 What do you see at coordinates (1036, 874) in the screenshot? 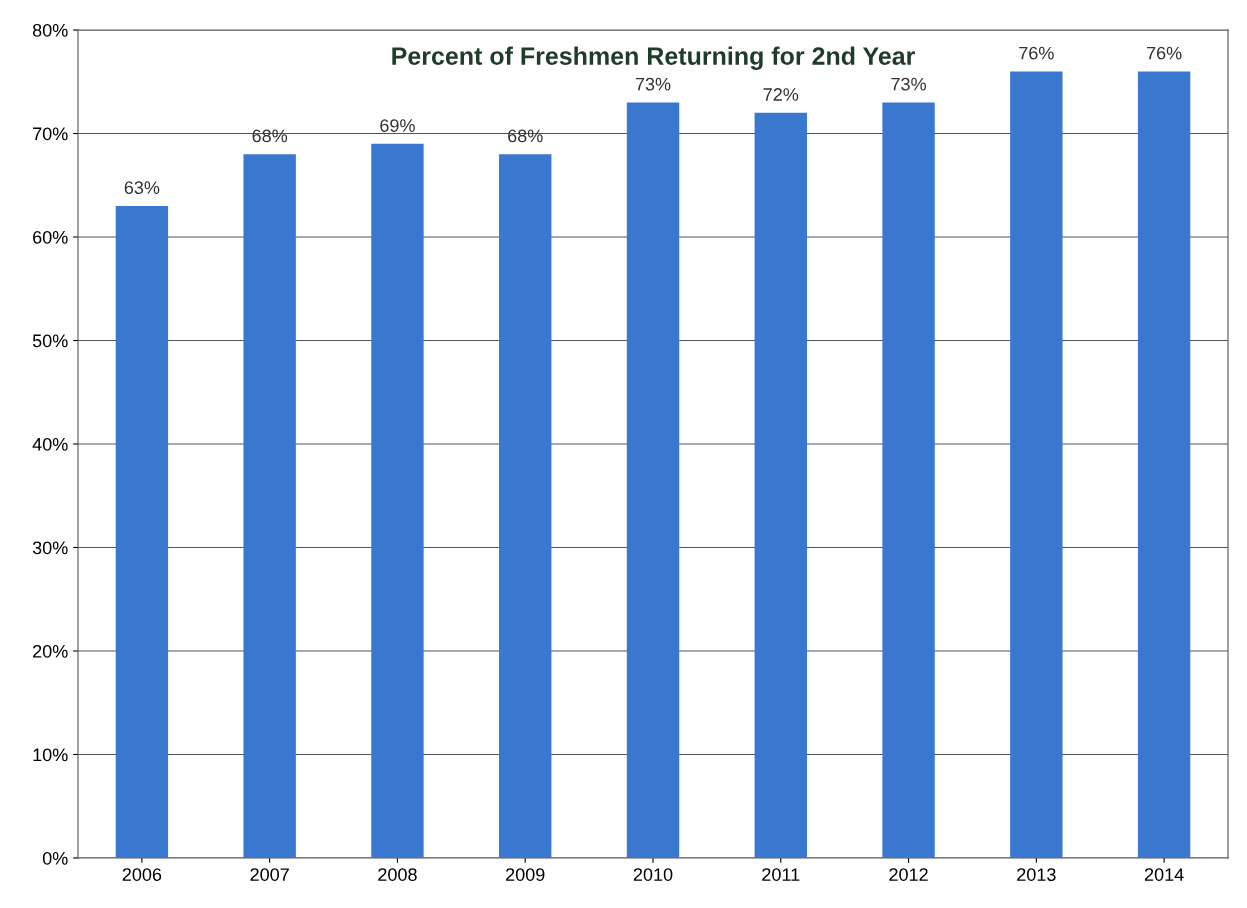
I see `x-tick-label: 2013` at bounding box center [1036, 874].